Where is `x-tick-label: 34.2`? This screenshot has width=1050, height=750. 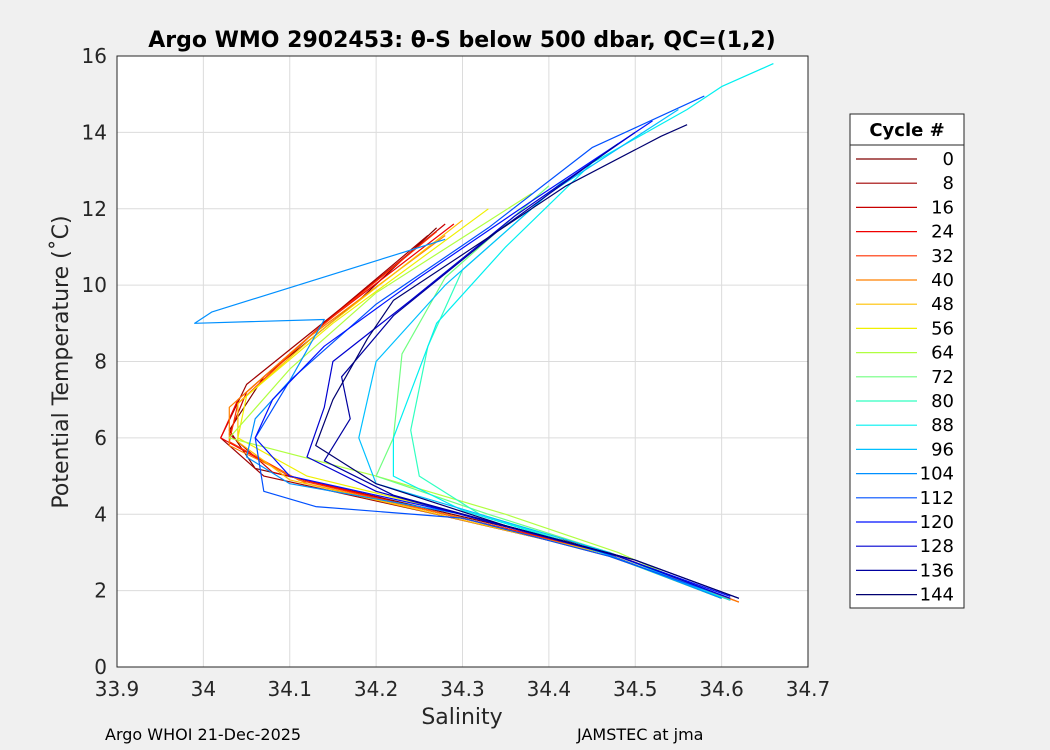 x-tick-label: 34.2 is located at coordinates (376, 689).